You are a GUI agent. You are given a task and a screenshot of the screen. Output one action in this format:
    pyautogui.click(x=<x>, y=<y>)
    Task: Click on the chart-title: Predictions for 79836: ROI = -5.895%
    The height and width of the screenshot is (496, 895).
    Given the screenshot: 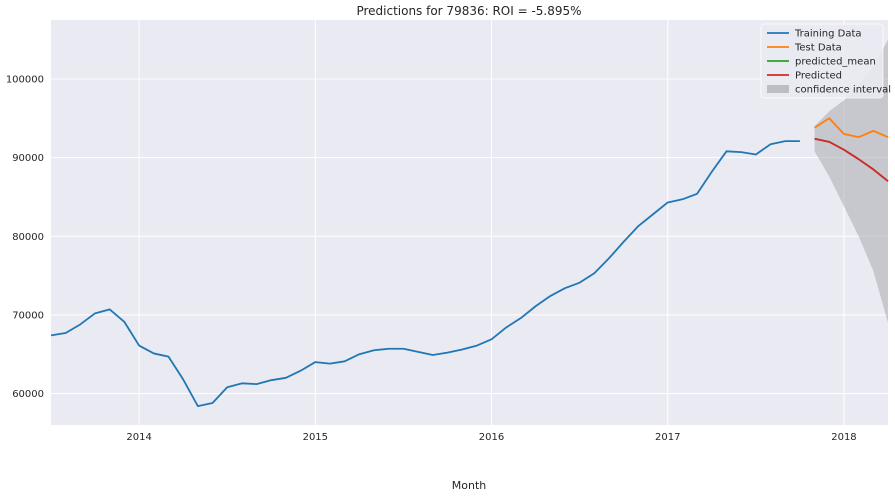 What is the action you would take?
    pyautogui.click(x=468, y=11)
    